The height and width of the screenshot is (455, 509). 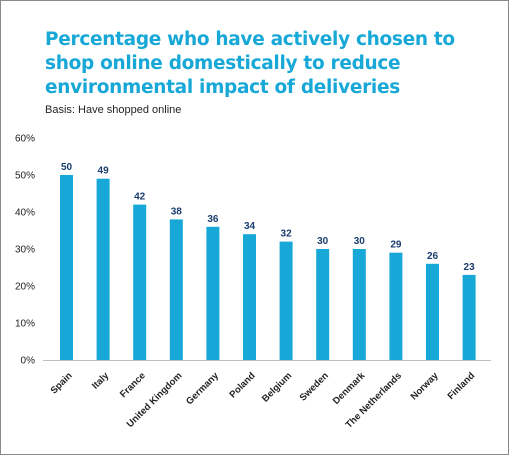 I want to click on x-tick-label: France, so click(x=133, y=385).